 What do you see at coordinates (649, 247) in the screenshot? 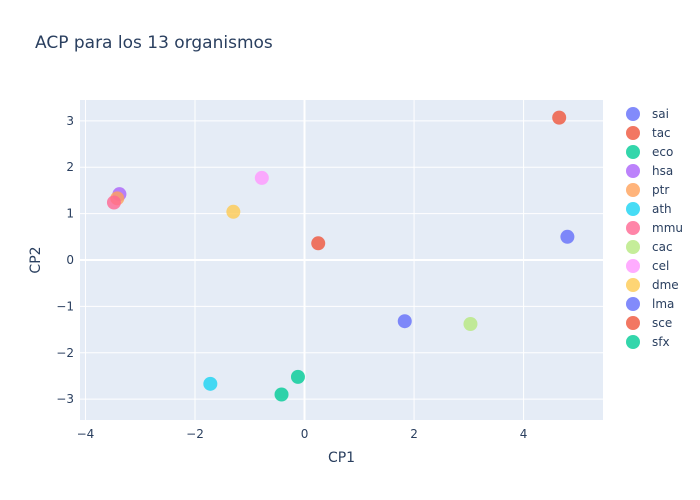
I see `legend-item-cac: cac` at bounding box center [649, 247].